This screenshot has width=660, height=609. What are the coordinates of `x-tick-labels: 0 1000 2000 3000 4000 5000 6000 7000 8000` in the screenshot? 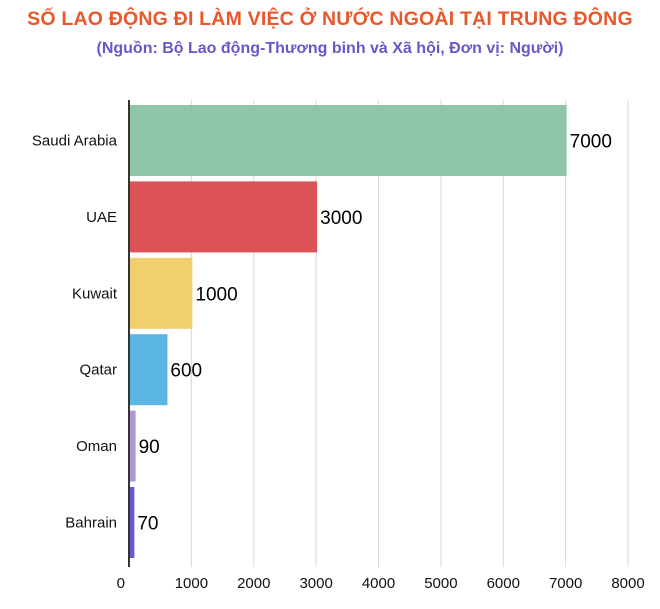 It's located at (381, 583).